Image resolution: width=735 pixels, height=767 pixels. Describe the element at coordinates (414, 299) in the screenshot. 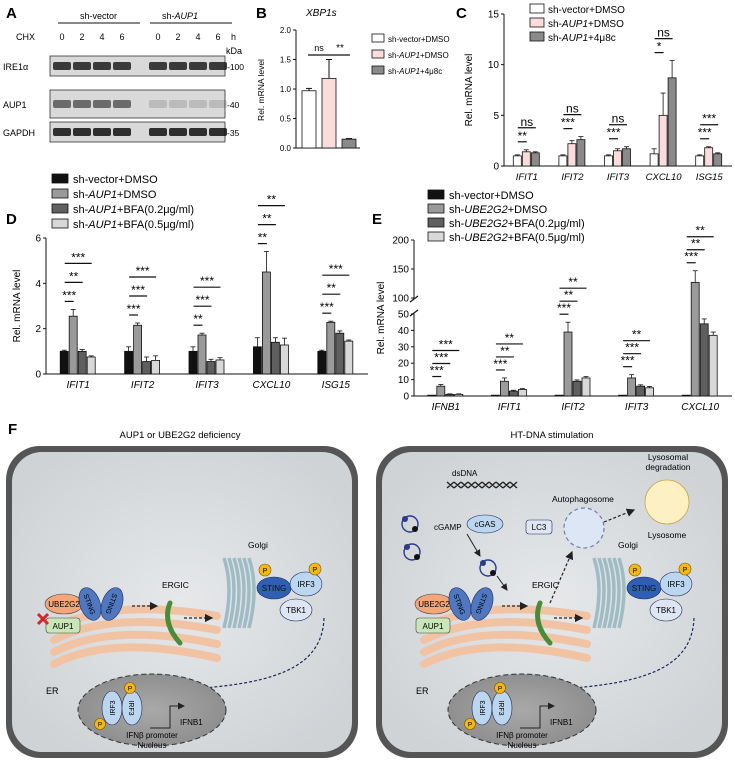

I see `axis-break` at that location.